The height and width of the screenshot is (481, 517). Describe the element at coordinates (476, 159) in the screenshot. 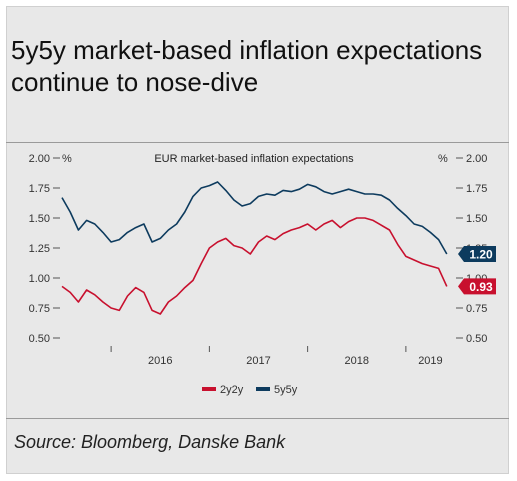

I see `right-tick-label: 2.00` at that location.